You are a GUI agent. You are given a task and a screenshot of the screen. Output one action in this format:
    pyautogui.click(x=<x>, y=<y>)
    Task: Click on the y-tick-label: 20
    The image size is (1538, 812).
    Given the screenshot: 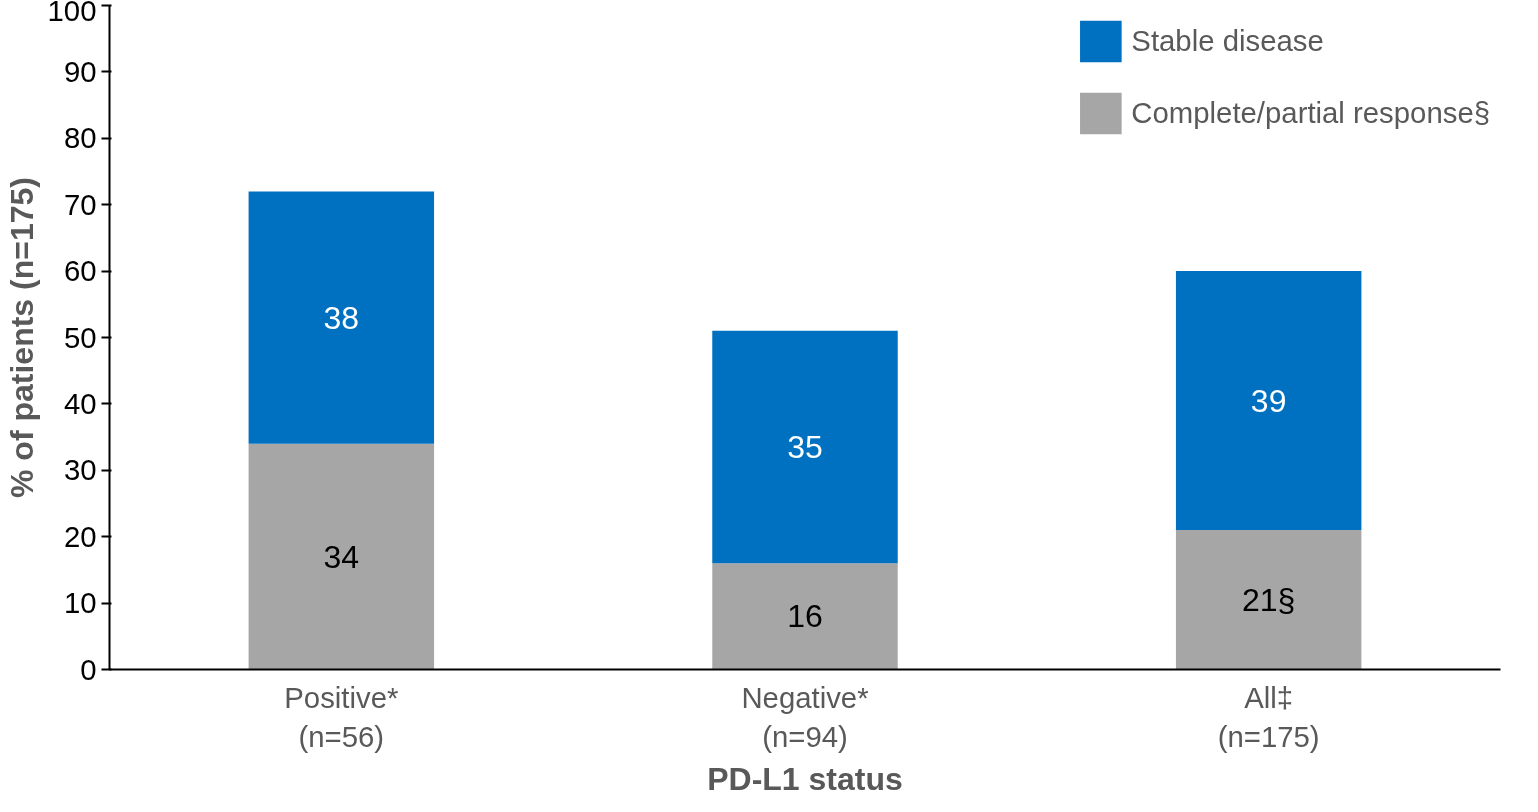 What is the action you would take?
    pyautogui.click(x=80, y=536)
    